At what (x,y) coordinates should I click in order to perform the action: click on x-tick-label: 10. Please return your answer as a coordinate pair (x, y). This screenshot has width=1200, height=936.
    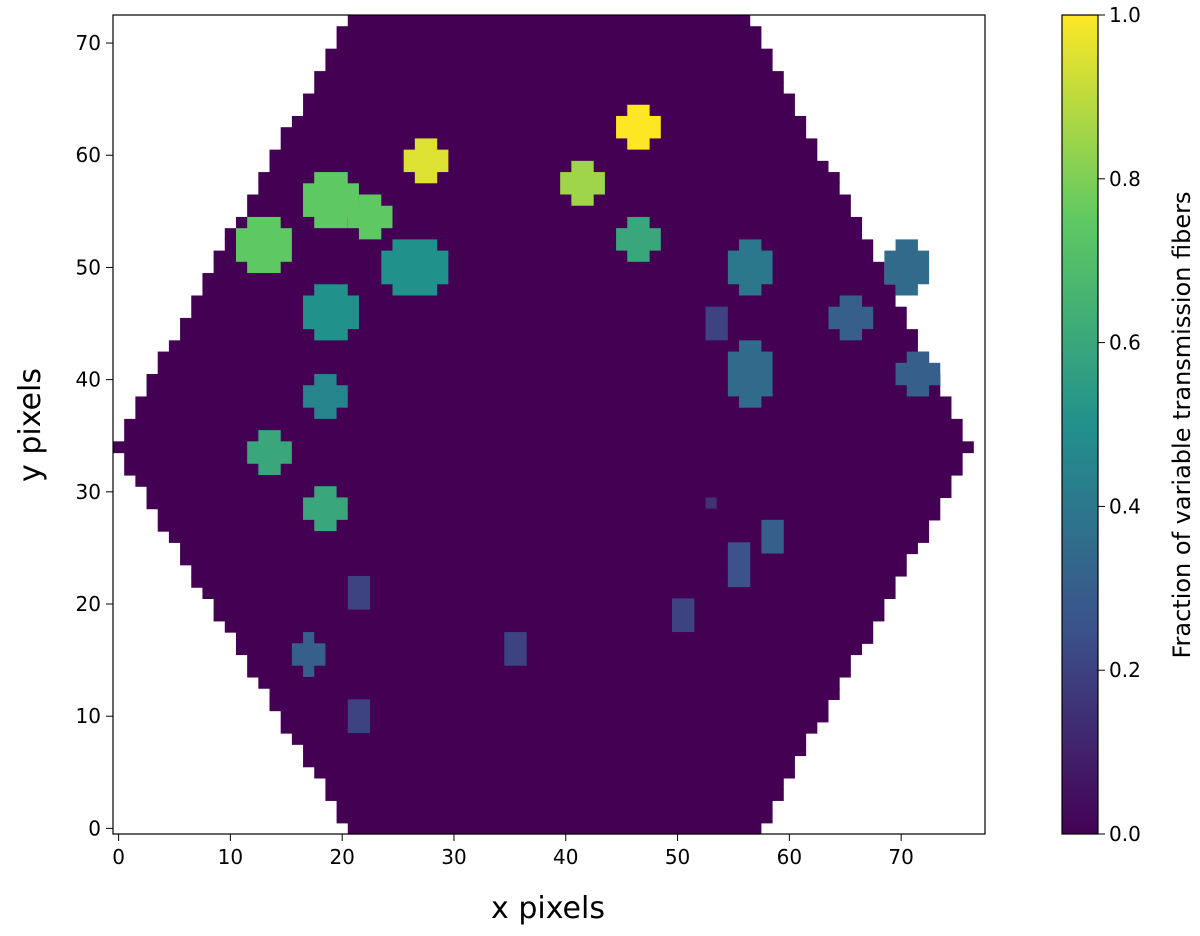
    Looking at the image, I should click on (230, 857).